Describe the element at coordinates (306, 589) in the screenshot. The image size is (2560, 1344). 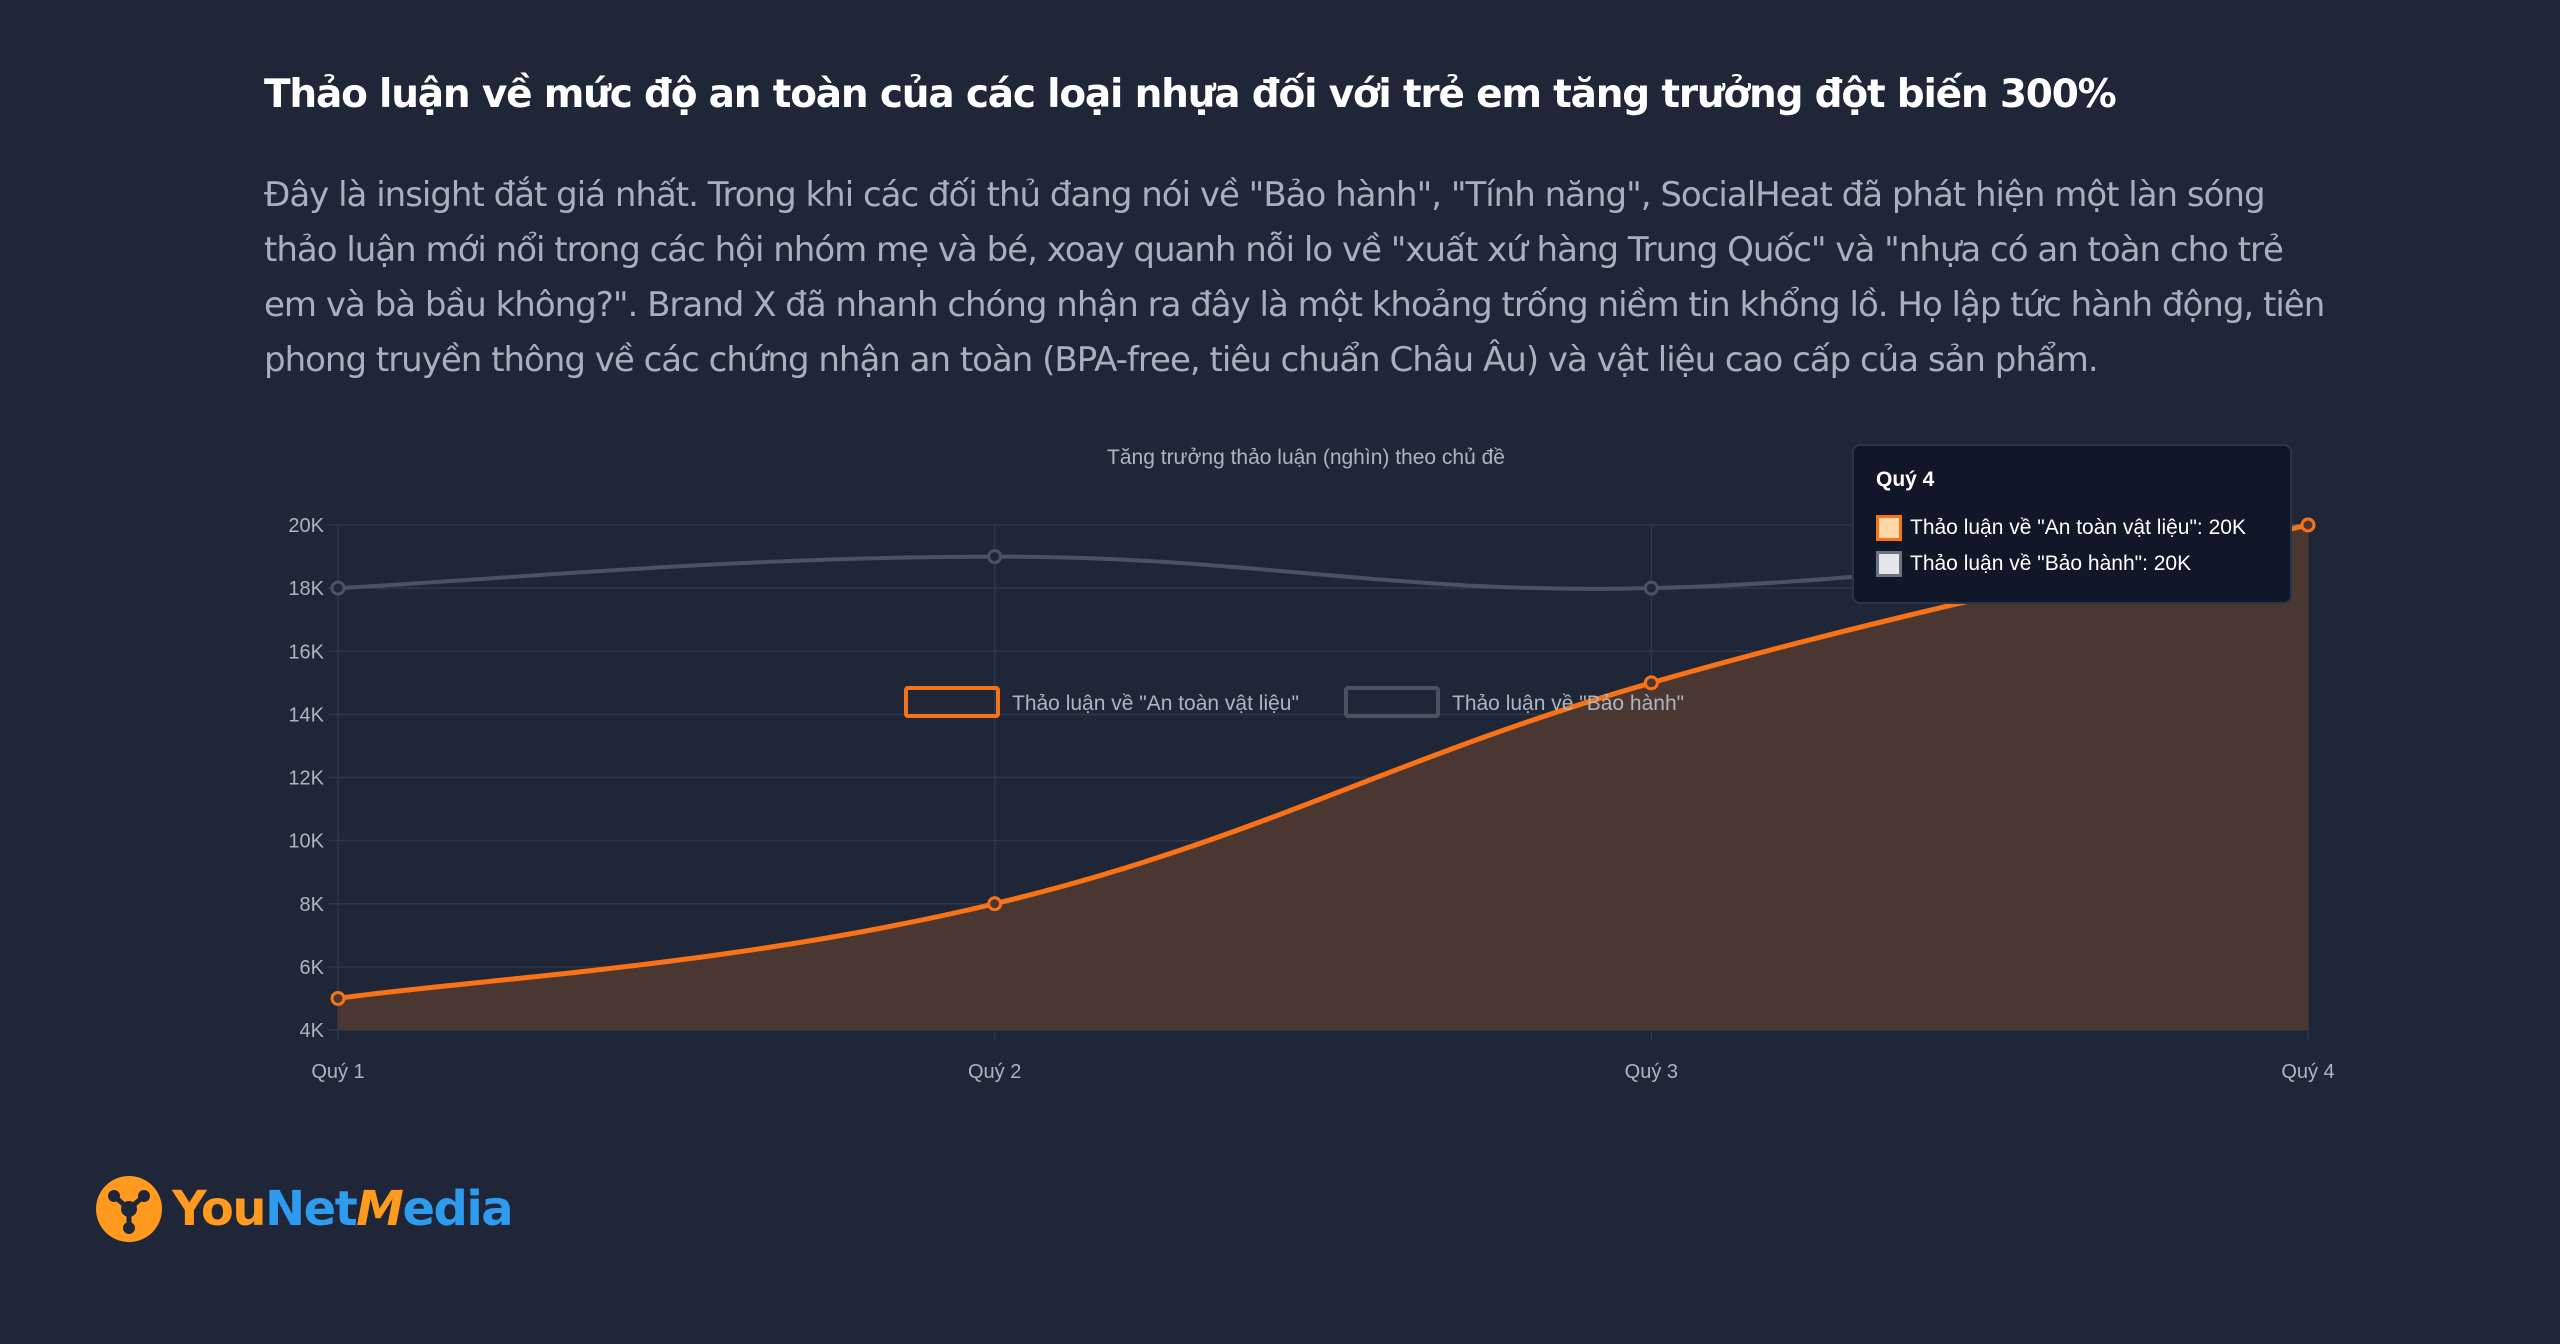
I see `y-tick-label: 18K` at that location.